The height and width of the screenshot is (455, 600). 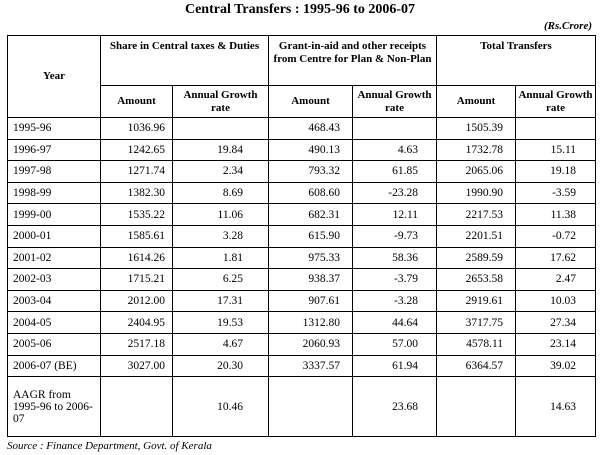 What do you see at coordinates (220, 301) in the screenshot?
I see `value-cell: 17.31` at bounding box center [220, 301].